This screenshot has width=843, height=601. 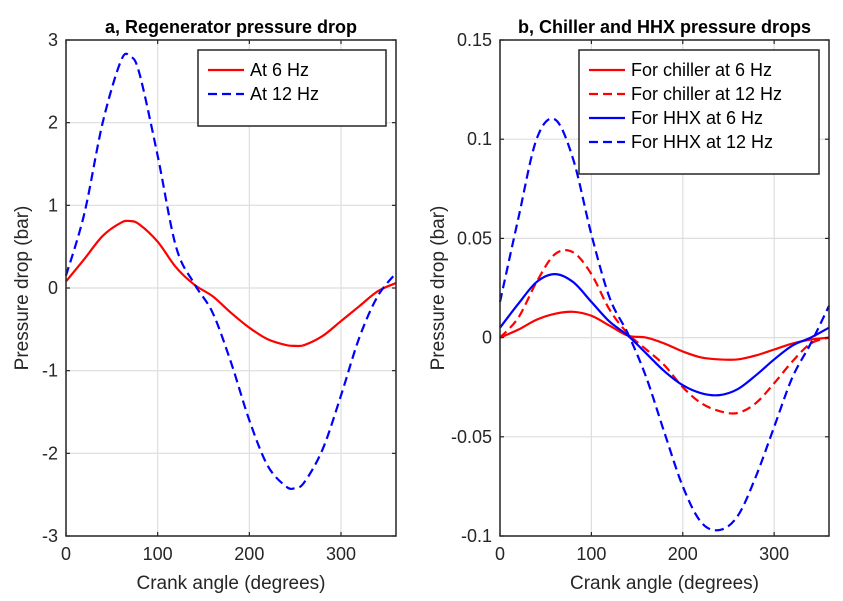 What do you see at coordinates (53, 205) in the screenshot?
I see `y-tick-label: 1` at bounding box center [53, 205].